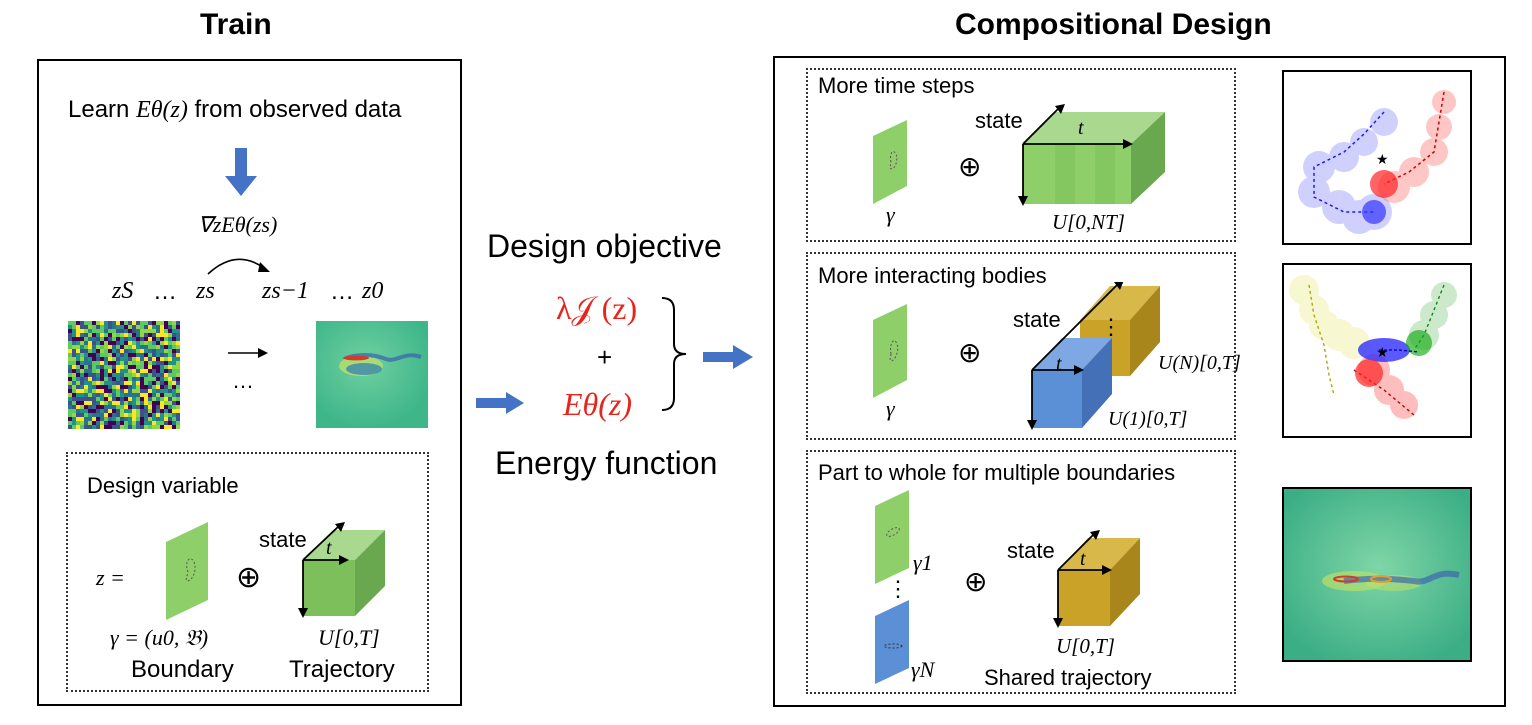  Describe the element at coordinates (970, 166) in the screenshot. I see `box1-oplus: ⊕` at that location.